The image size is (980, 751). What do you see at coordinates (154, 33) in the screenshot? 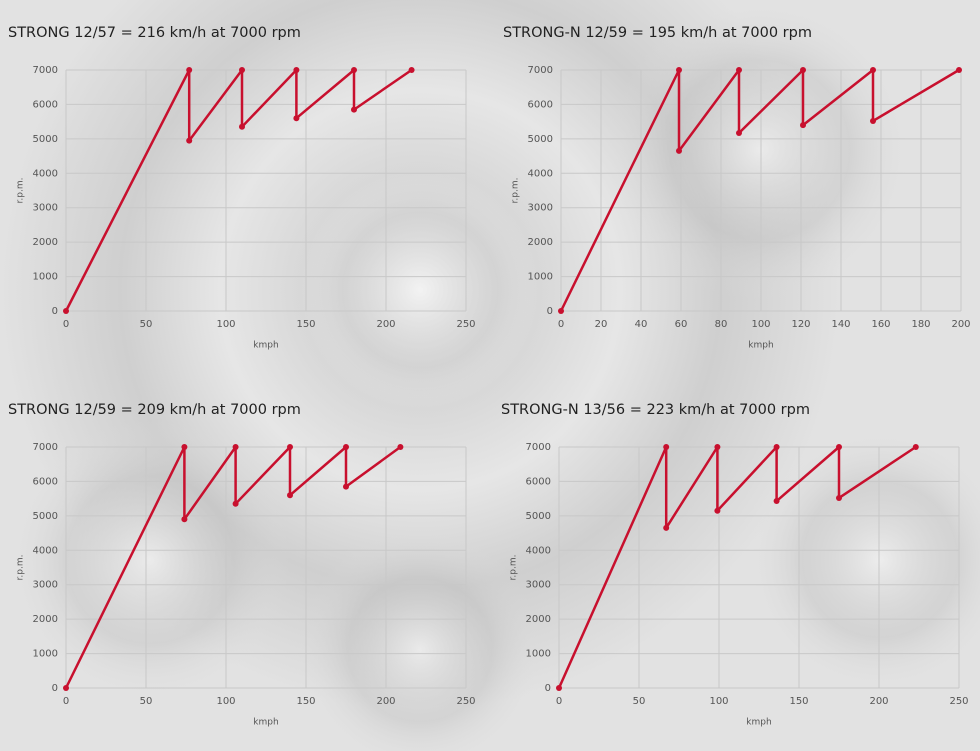
I see `chart-title: STRONG 12/57 = 216 km/h at 7000 rpm` at bounding box center [154, 33].